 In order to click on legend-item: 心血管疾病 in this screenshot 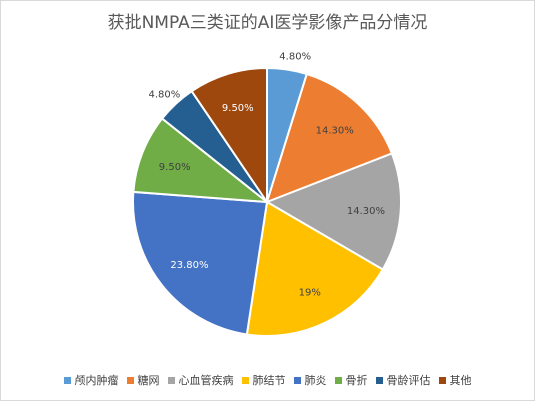, I will do `click(200, 380)`.